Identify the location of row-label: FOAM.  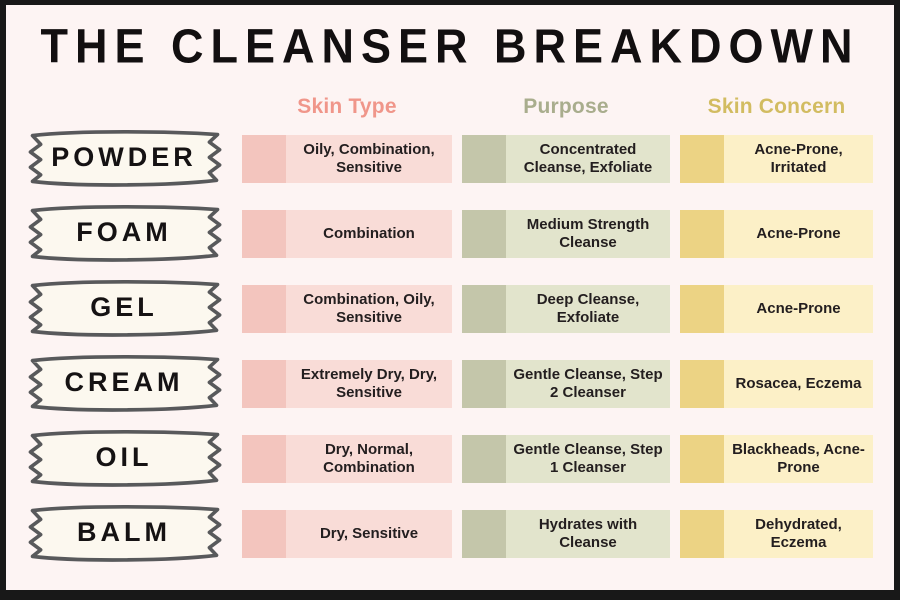
(124, 232).